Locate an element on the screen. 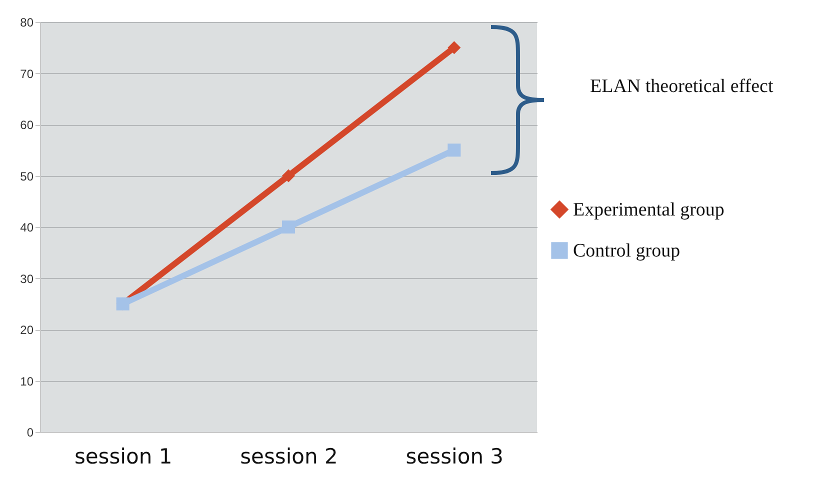 The image size is (819, 481). x-tick-label: session 3 is located at coordinates (455, 456).